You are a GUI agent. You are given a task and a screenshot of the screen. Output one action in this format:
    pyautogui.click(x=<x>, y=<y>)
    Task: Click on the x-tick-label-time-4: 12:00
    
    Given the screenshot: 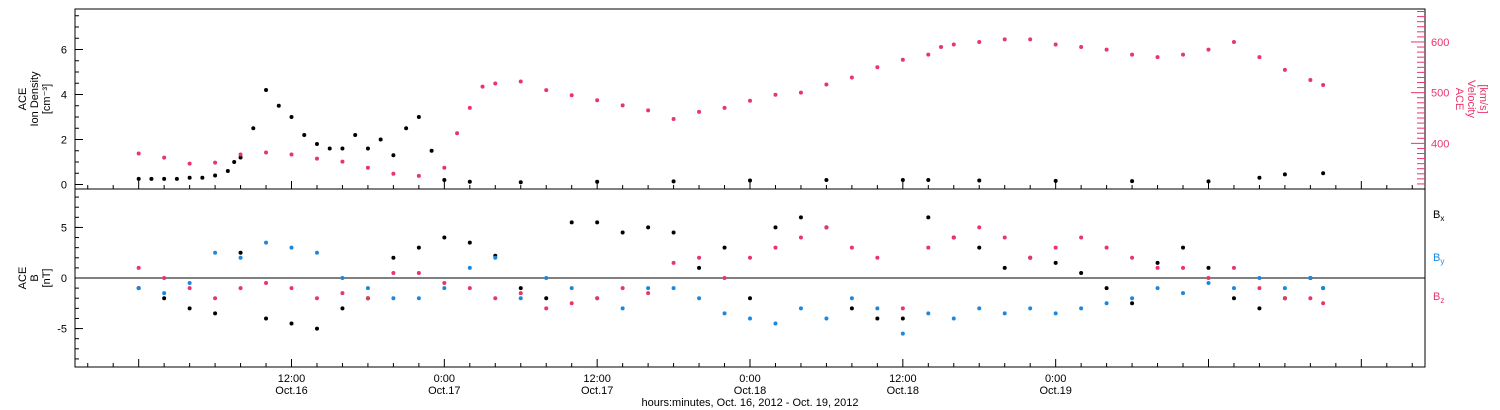 What is the action you would take?
    pyautogui.click(x=903, y=379)
    